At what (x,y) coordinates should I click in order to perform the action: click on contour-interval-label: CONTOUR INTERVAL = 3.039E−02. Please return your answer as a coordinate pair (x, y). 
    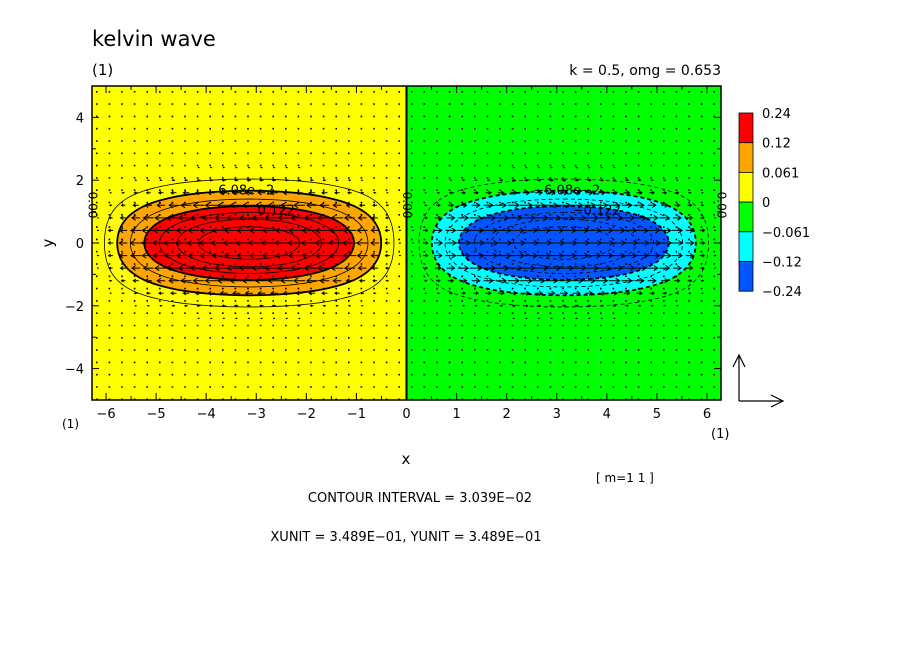
    Looking at the image, I should click on (420, 498).